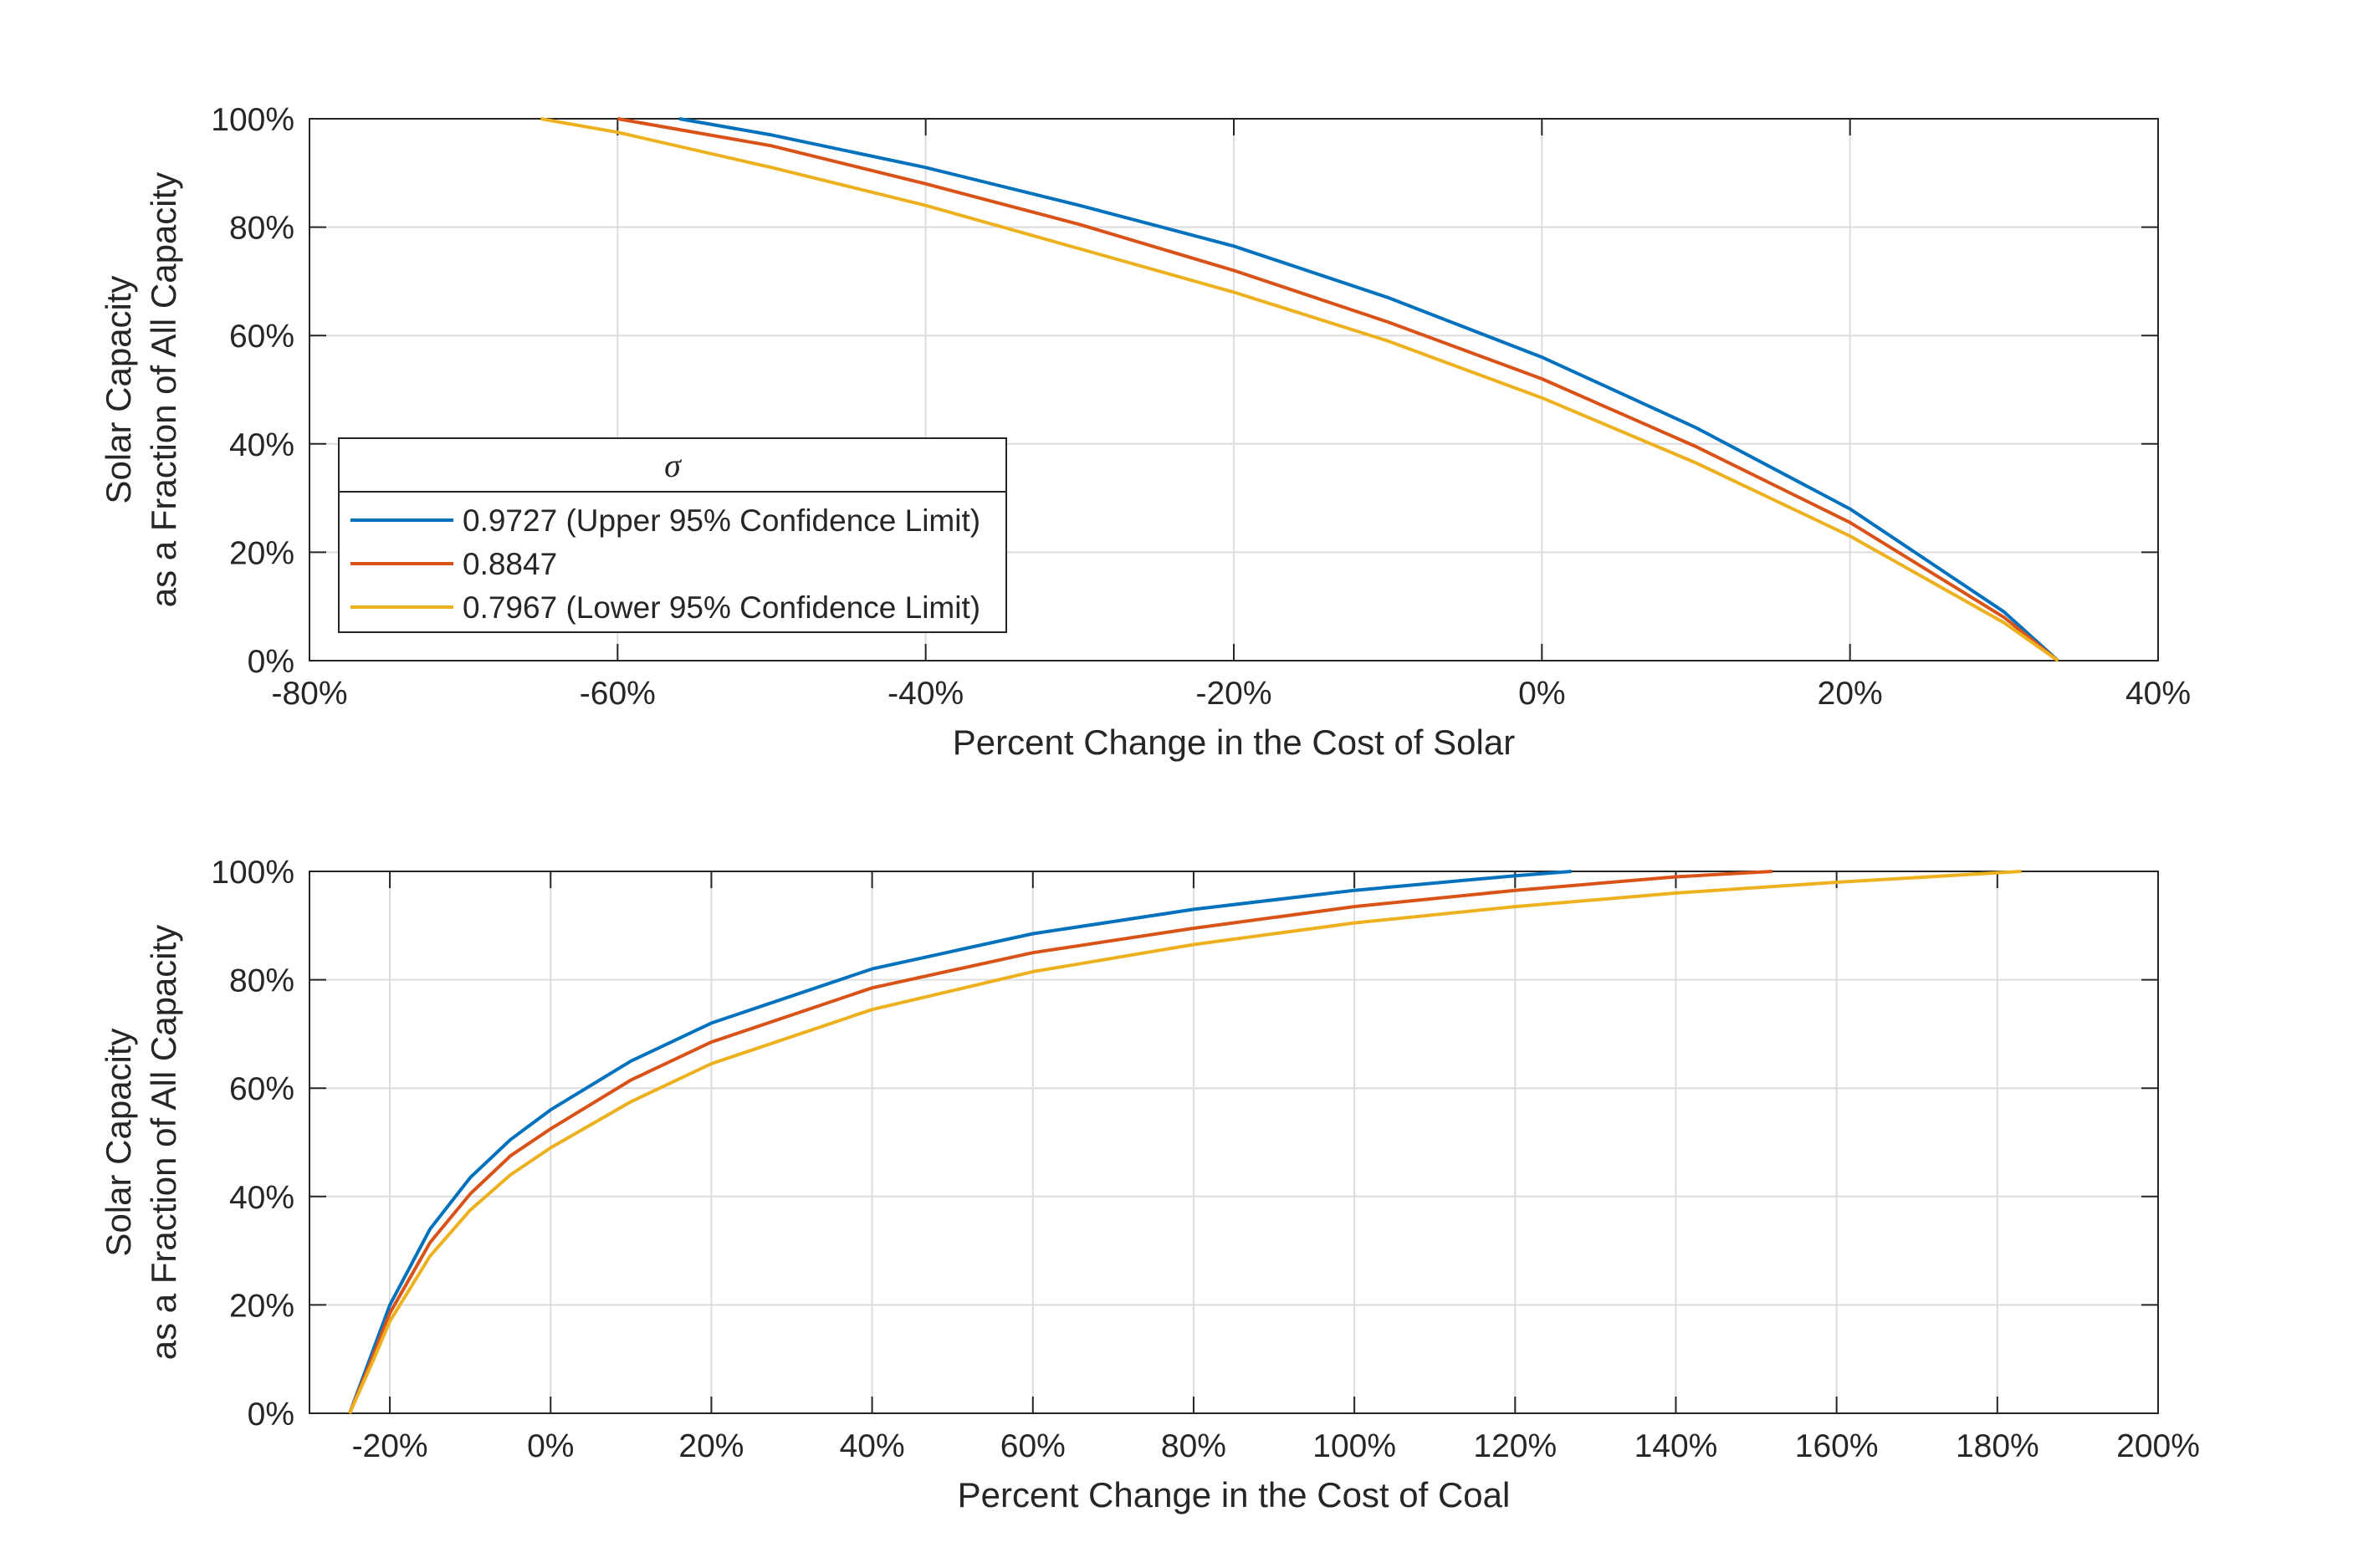 This screenshot has width=2353, height=1568. Describe the element at coordinates (1515, 1446) in the screenshot. I see `x-tick-label: 120%` at that location.